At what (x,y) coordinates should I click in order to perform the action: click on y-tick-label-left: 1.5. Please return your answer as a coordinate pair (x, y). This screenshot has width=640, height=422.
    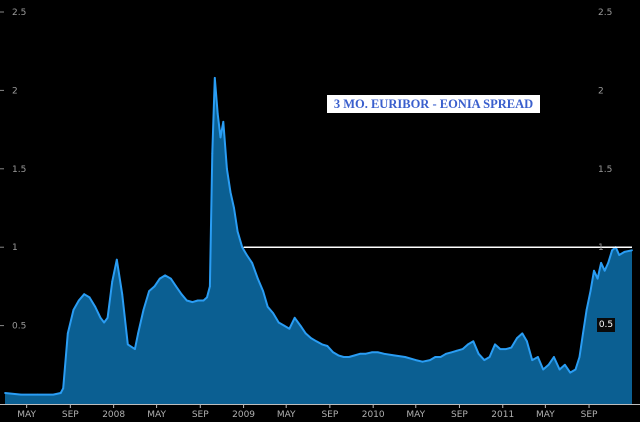
    Looking at the image, I should click on (19, 170).